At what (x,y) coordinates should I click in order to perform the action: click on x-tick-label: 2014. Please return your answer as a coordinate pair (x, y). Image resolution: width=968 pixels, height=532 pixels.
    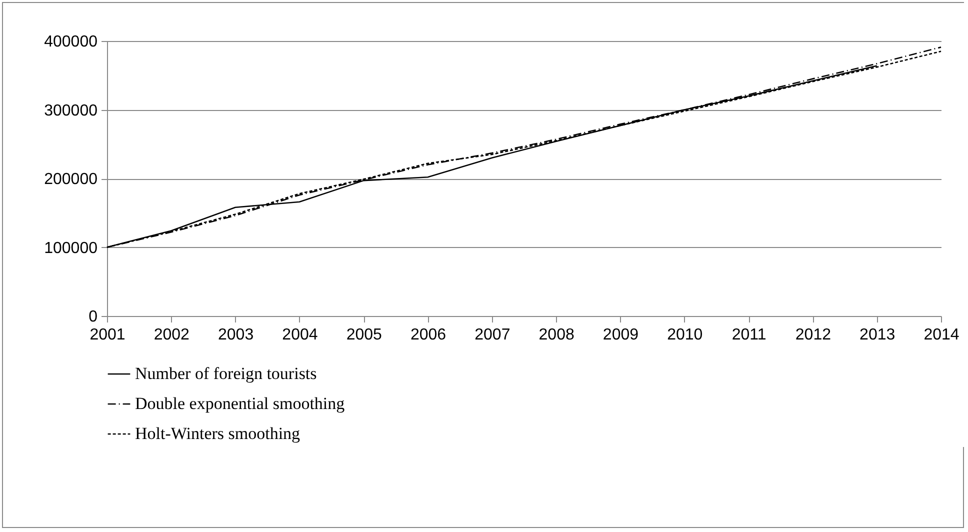
    Looking at the image, I should click on (942, 335).